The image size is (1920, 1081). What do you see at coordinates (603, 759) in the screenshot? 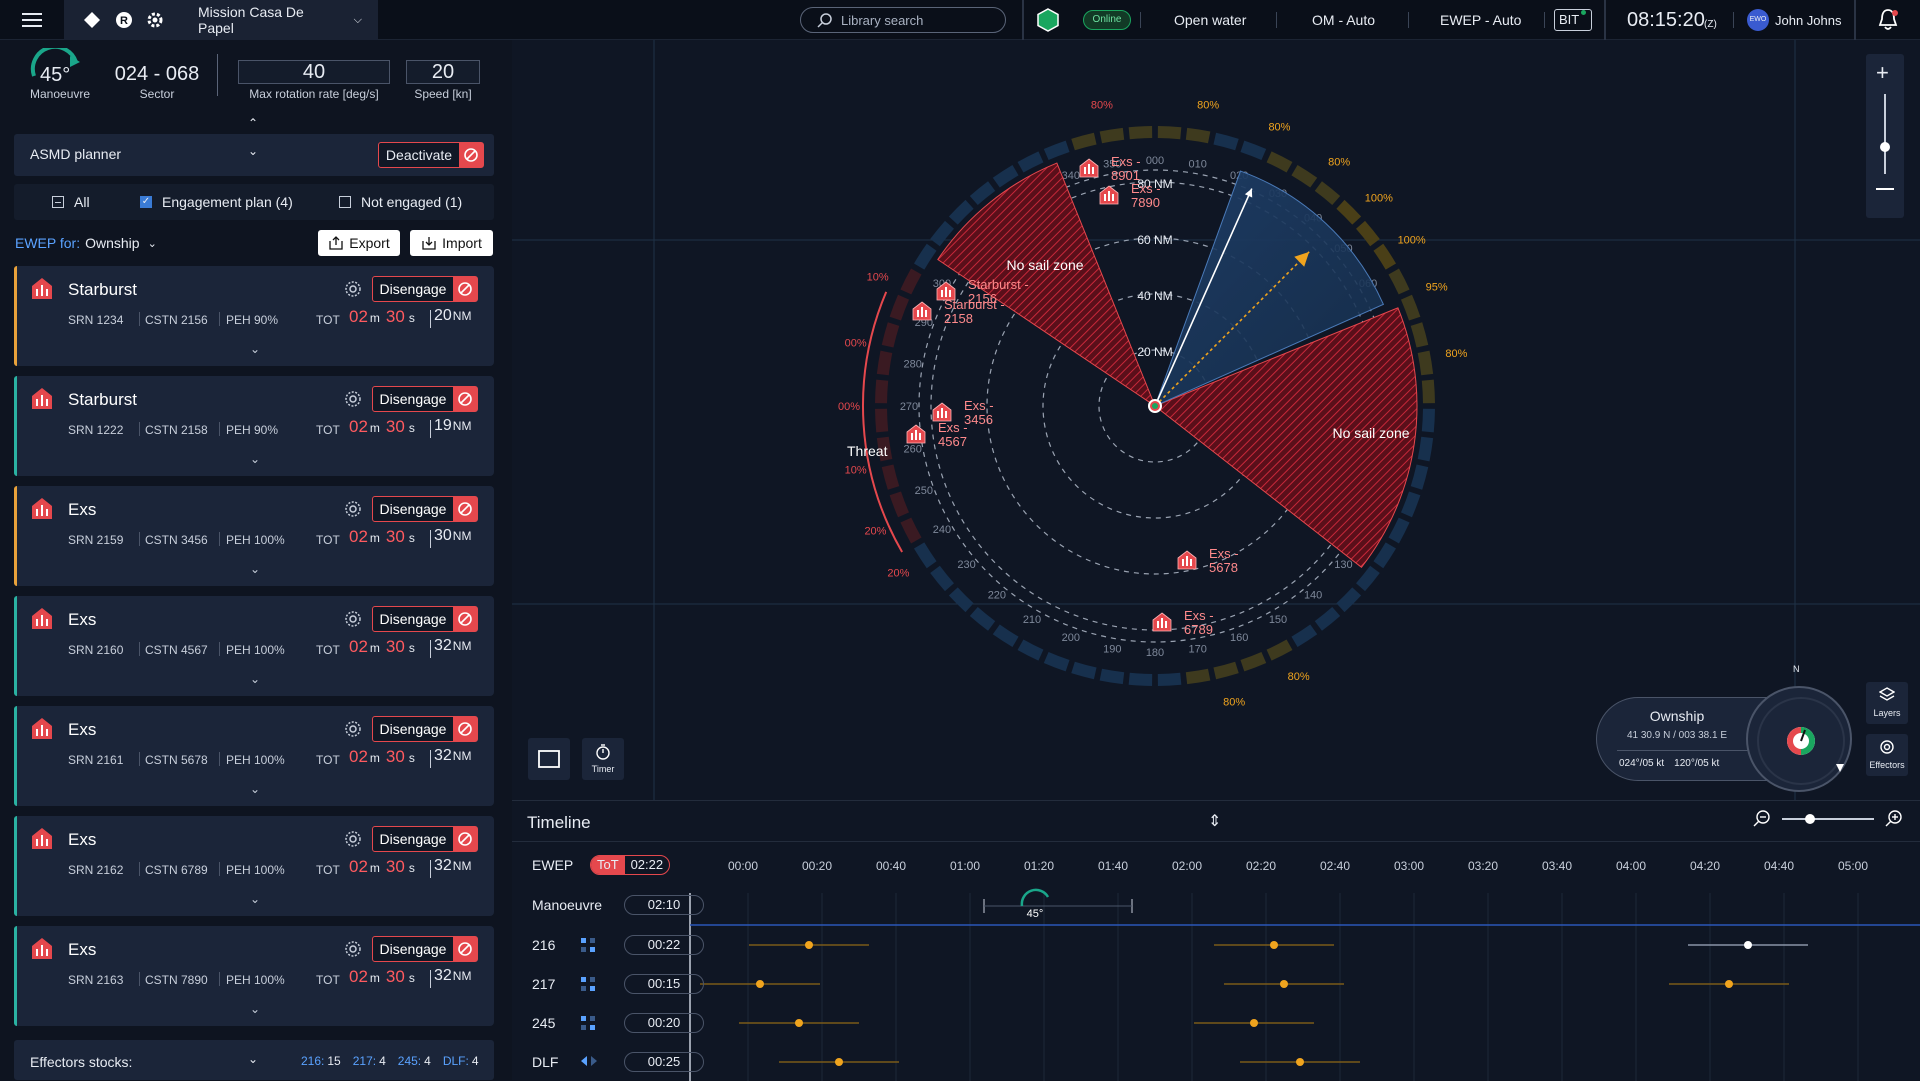
I see `timer-button: Timer` at bounding box center [603, 759].